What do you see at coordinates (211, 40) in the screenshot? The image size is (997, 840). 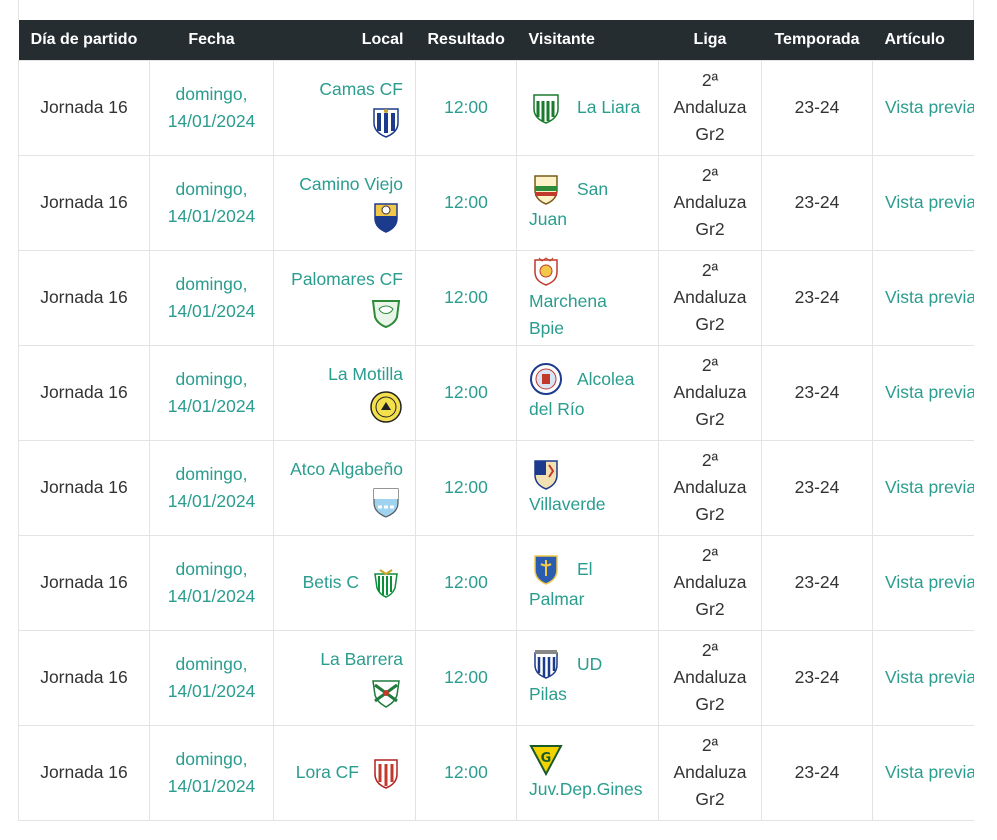 I see `header-fecha: Fecha` at bounding box center [211, 40].